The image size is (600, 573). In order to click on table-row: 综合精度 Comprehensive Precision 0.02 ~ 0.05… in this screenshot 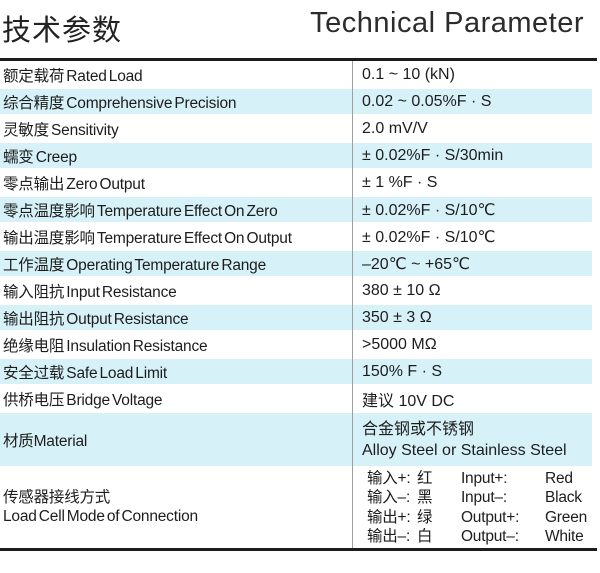, I will do `click(296, 101)`.